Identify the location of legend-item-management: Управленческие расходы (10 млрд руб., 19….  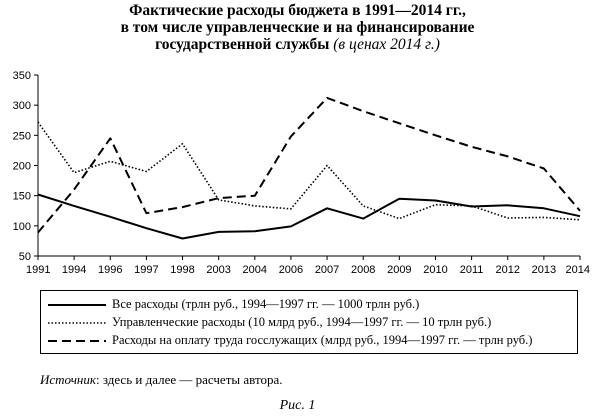
(309, 323).